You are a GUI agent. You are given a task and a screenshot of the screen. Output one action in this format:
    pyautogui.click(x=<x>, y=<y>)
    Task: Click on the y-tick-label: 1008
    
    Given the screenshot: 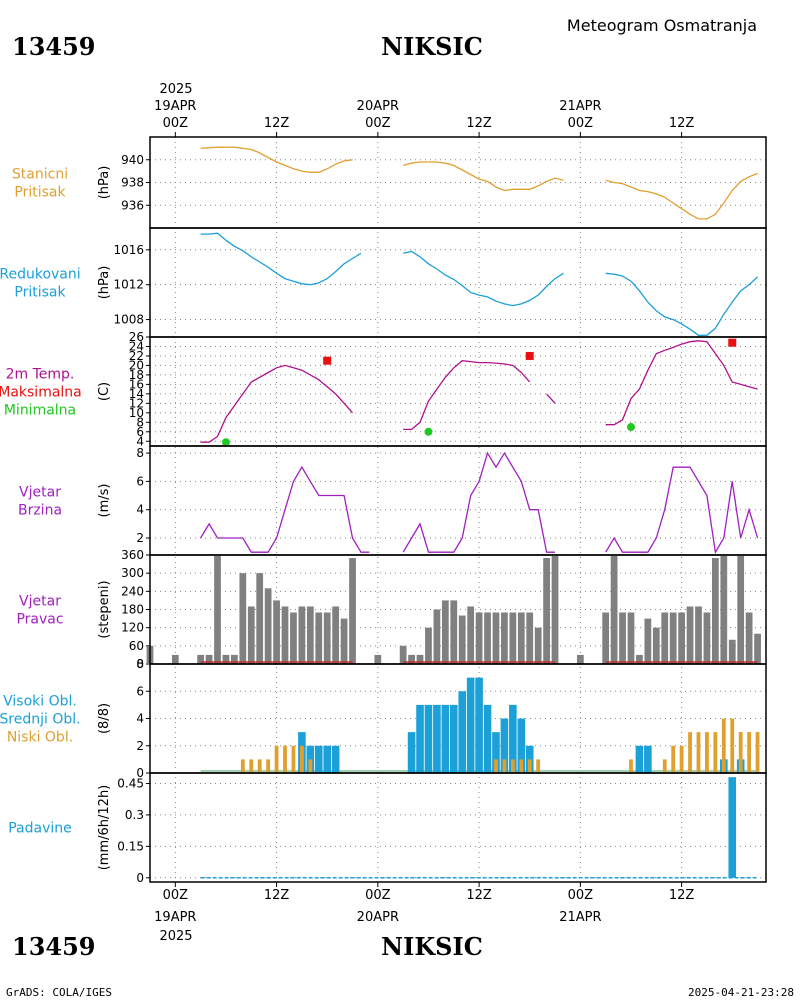 What is the action you would take?
    pyautogui.click(x=128, y=320)
    